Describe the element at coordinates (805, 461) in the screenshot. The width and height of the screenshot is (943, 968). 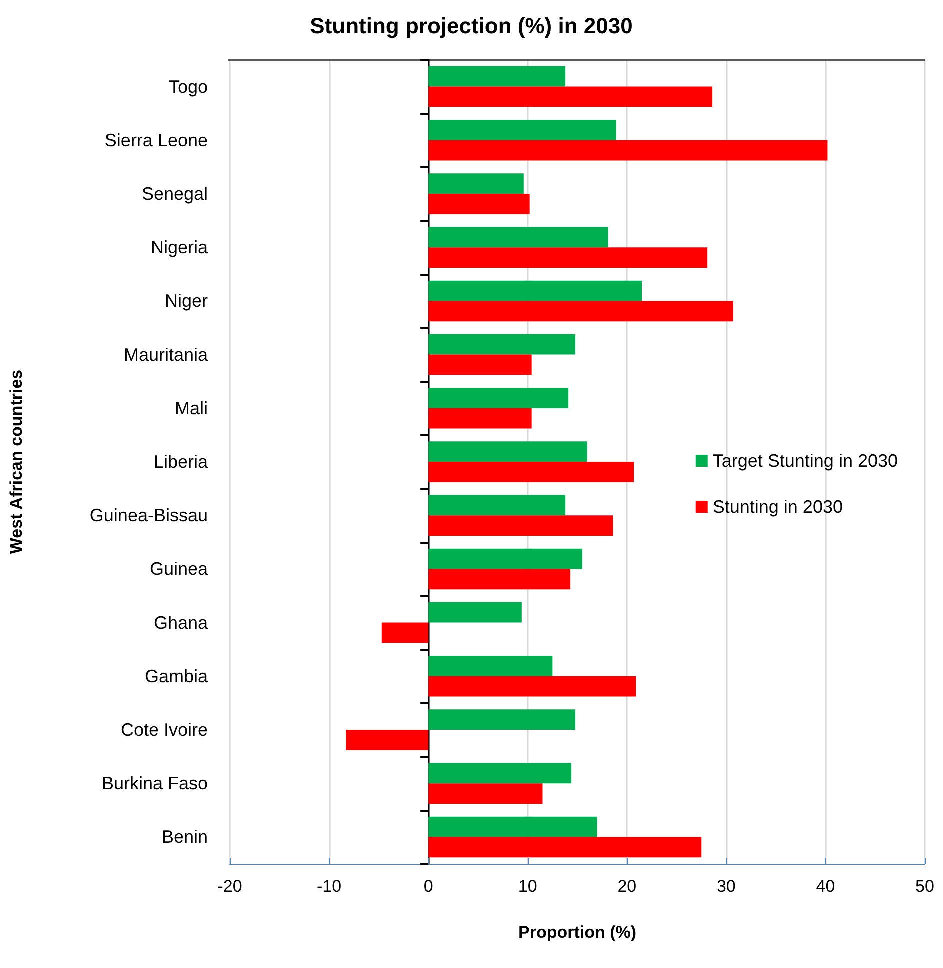
I see `legend-label: Target Stunting in 2030` at that location.